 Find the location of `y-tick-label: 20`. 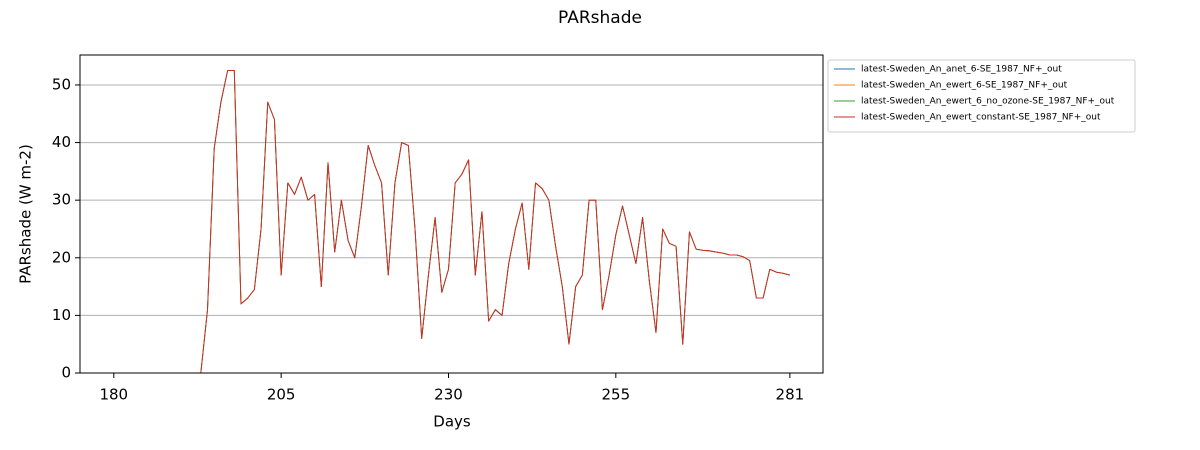

y-tick-label: 20 is located at coordinates (61, 257).